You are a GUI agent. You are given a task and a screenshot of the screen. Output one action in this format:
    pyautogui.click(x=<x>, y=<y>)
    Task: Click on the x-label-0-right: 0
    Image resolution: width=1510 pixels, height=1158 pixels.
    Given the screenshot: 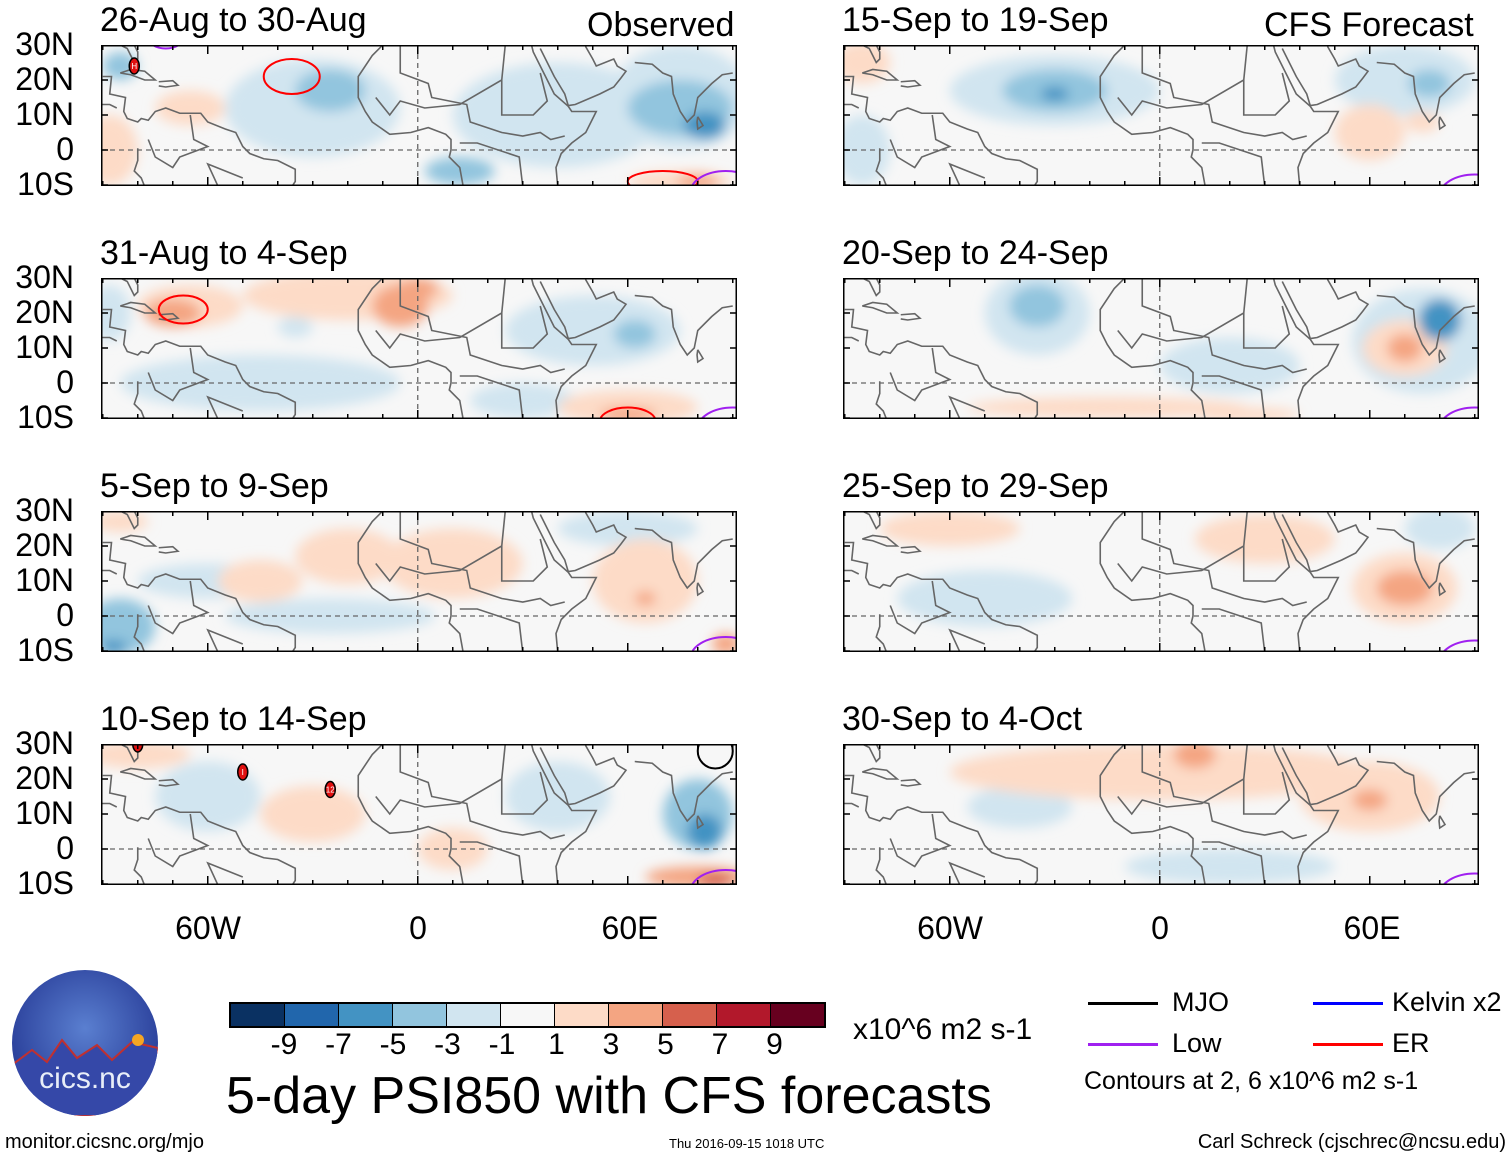 What is the action you would take?
    pyautogui.click(x=1160, y=928)
    